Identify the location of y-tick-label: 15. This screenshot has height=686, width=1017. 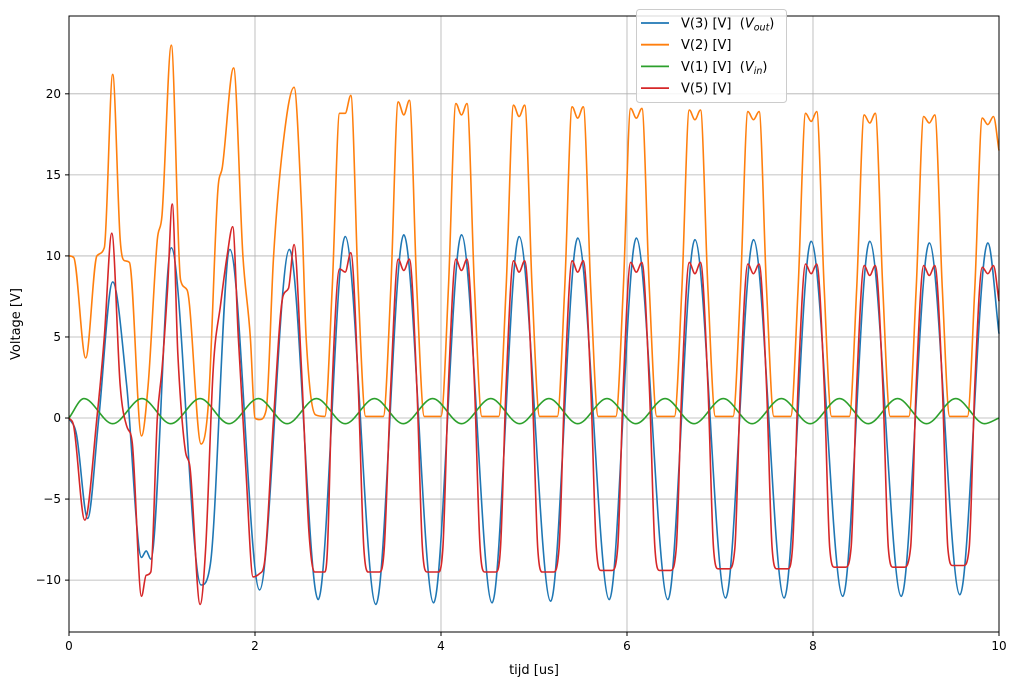
(53, 175).